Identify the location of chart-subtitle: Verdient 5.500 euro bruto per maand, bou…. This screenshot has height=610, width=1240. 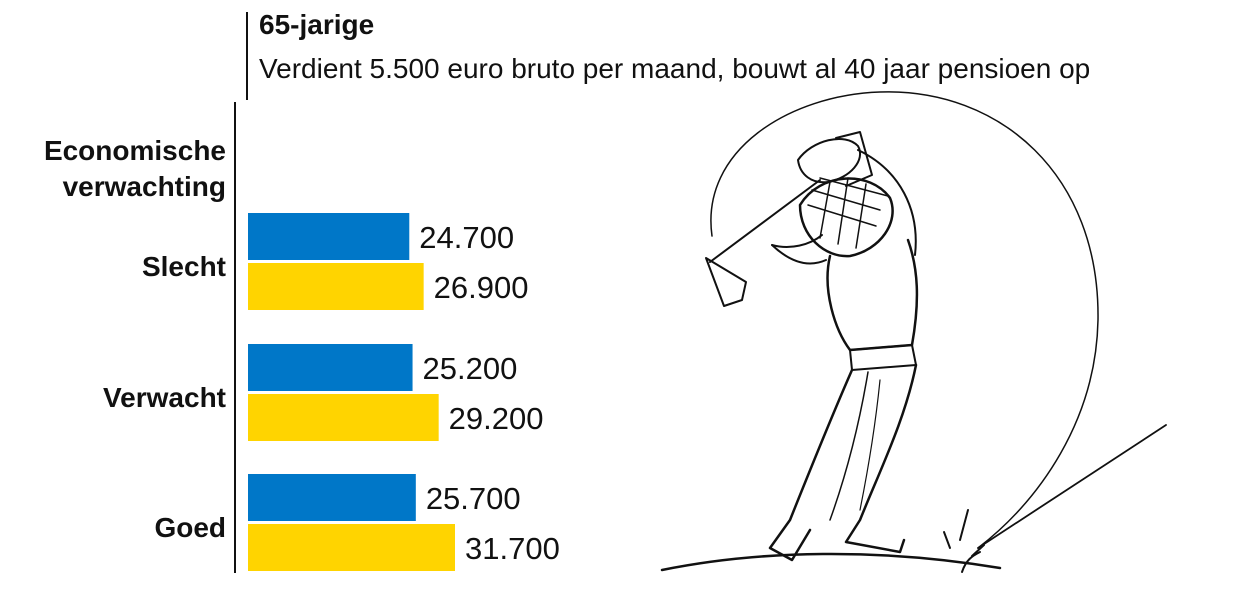
(674, 68).